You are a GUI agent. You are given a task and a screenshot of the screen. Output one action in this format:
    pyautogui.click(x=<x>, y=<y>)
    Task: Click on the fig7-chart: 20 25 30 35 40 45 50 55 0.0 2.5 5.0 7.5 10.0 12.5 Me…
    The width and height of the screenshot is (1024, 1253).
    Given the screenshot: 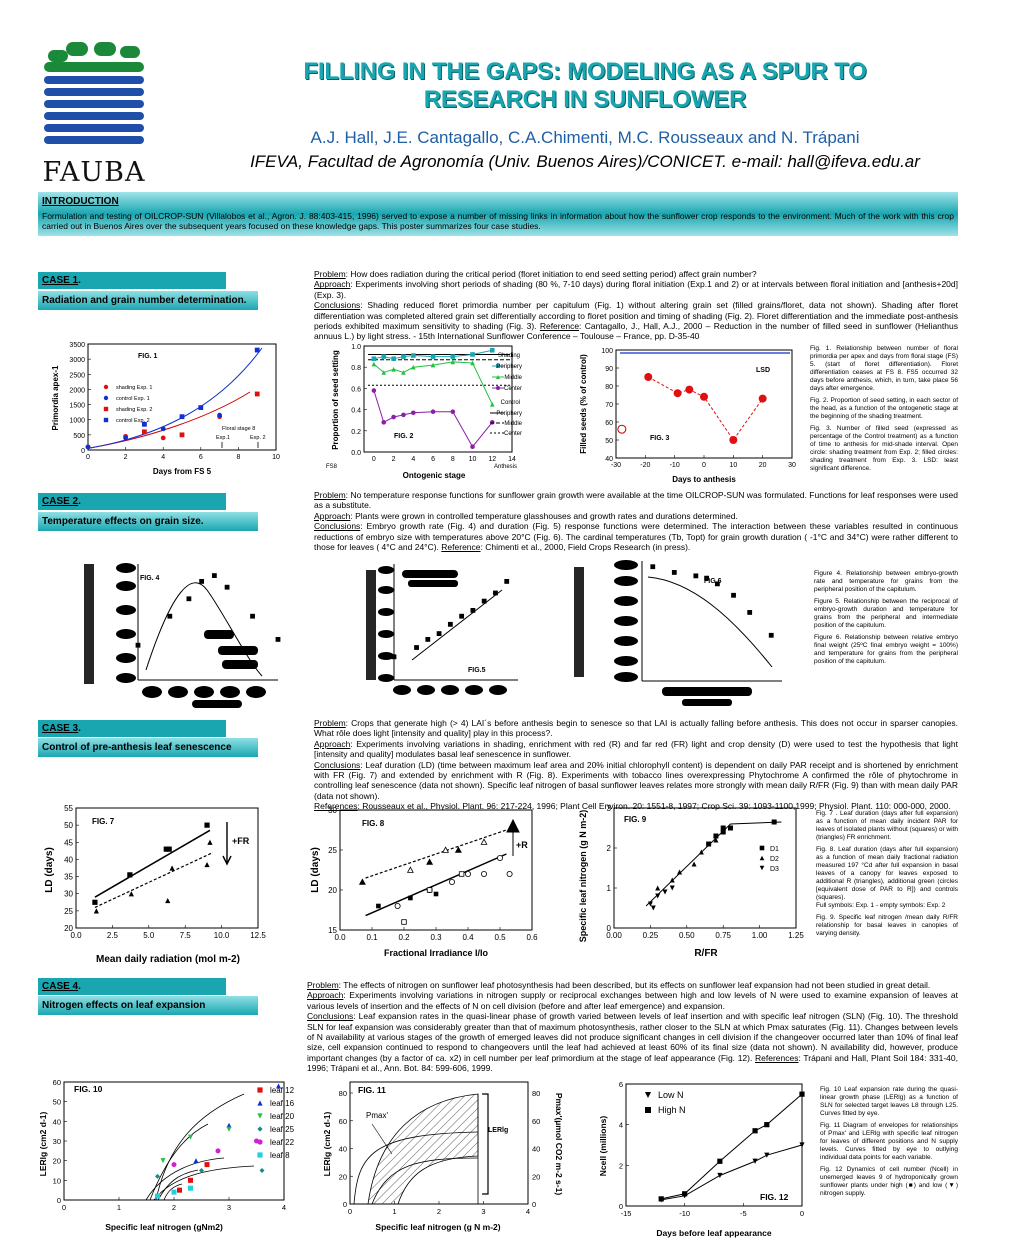 What is the action you would take?
    pyautogui.click(x=155, y=884)
    